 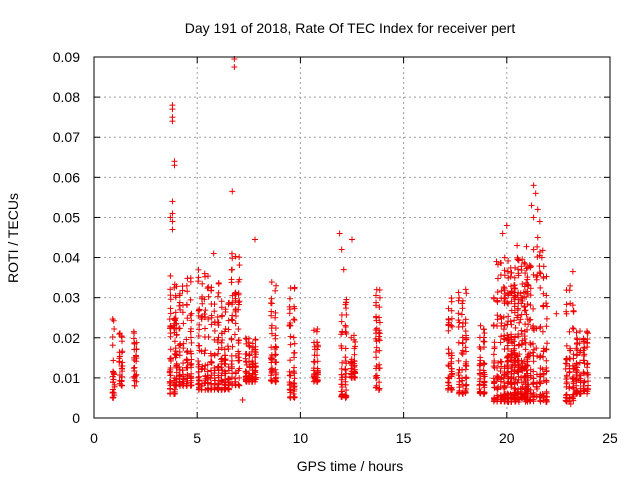 What do you see at coordinates (66, 217) in the screenshot?
I see `y-tick-label: 0.05` at bounding box center [66, 217].